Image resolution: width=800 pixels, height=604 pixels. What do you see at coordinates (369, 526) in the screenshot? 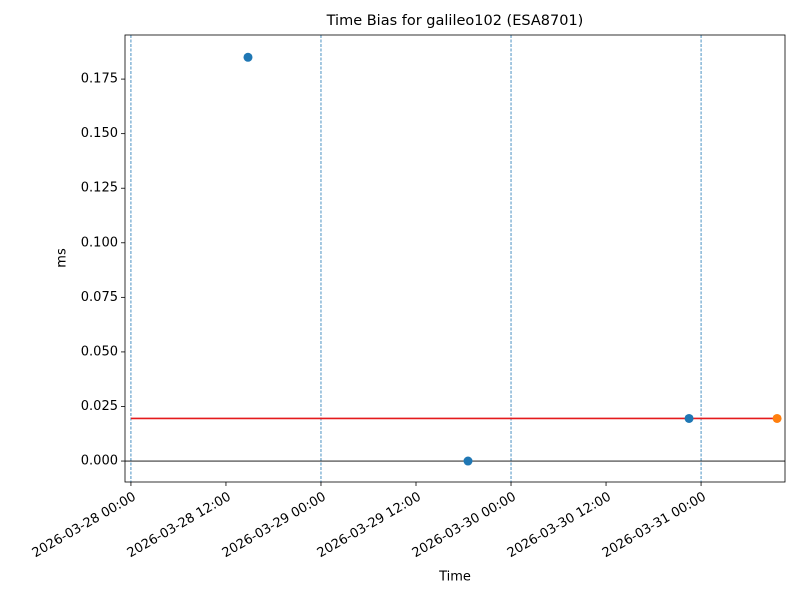
I see `x-tick-label: 2026-03-29 12:00` at bounding box center [369, 526].